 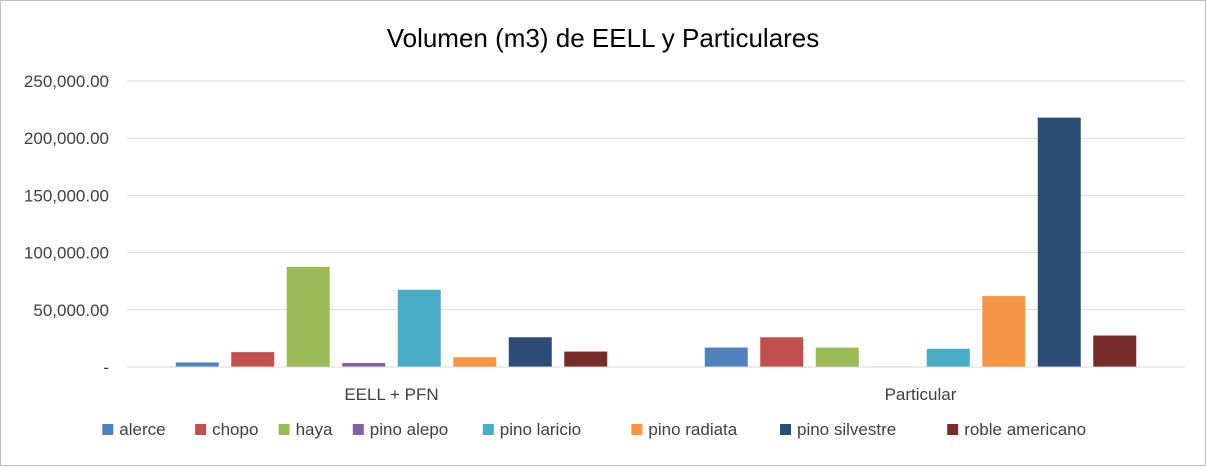 I want to click on legend-swatch-pino-radiata, so click(x=637, y=429).